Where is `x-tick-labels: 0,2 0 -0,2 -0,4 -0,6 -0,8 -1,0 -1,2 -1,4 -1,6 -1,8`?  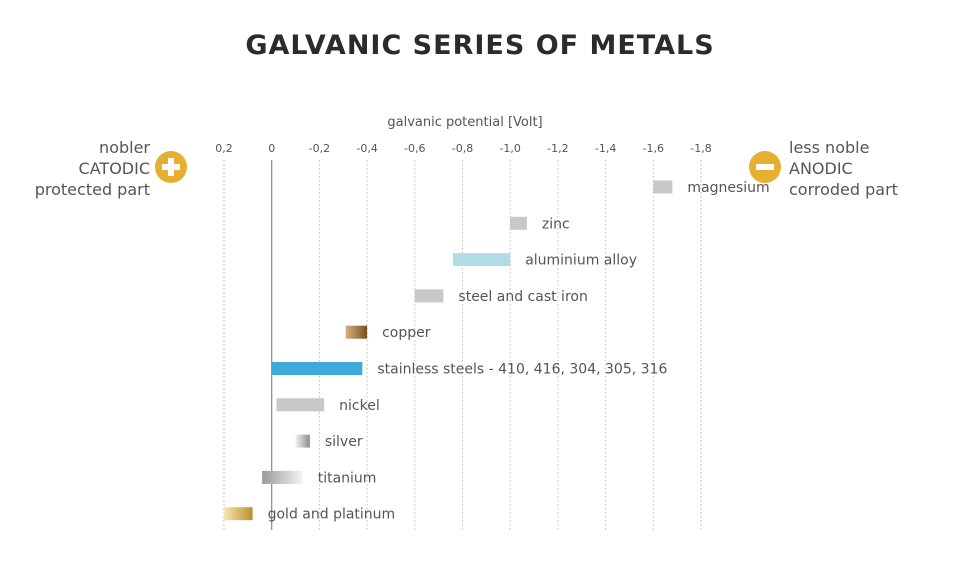 x-tick-labels: 0,2 0 -0,2 -0,4 -0,6 -0,8 -1,0 -1,2 -1,4 -1,6 -1,8 is located at coordinates (463, 148).